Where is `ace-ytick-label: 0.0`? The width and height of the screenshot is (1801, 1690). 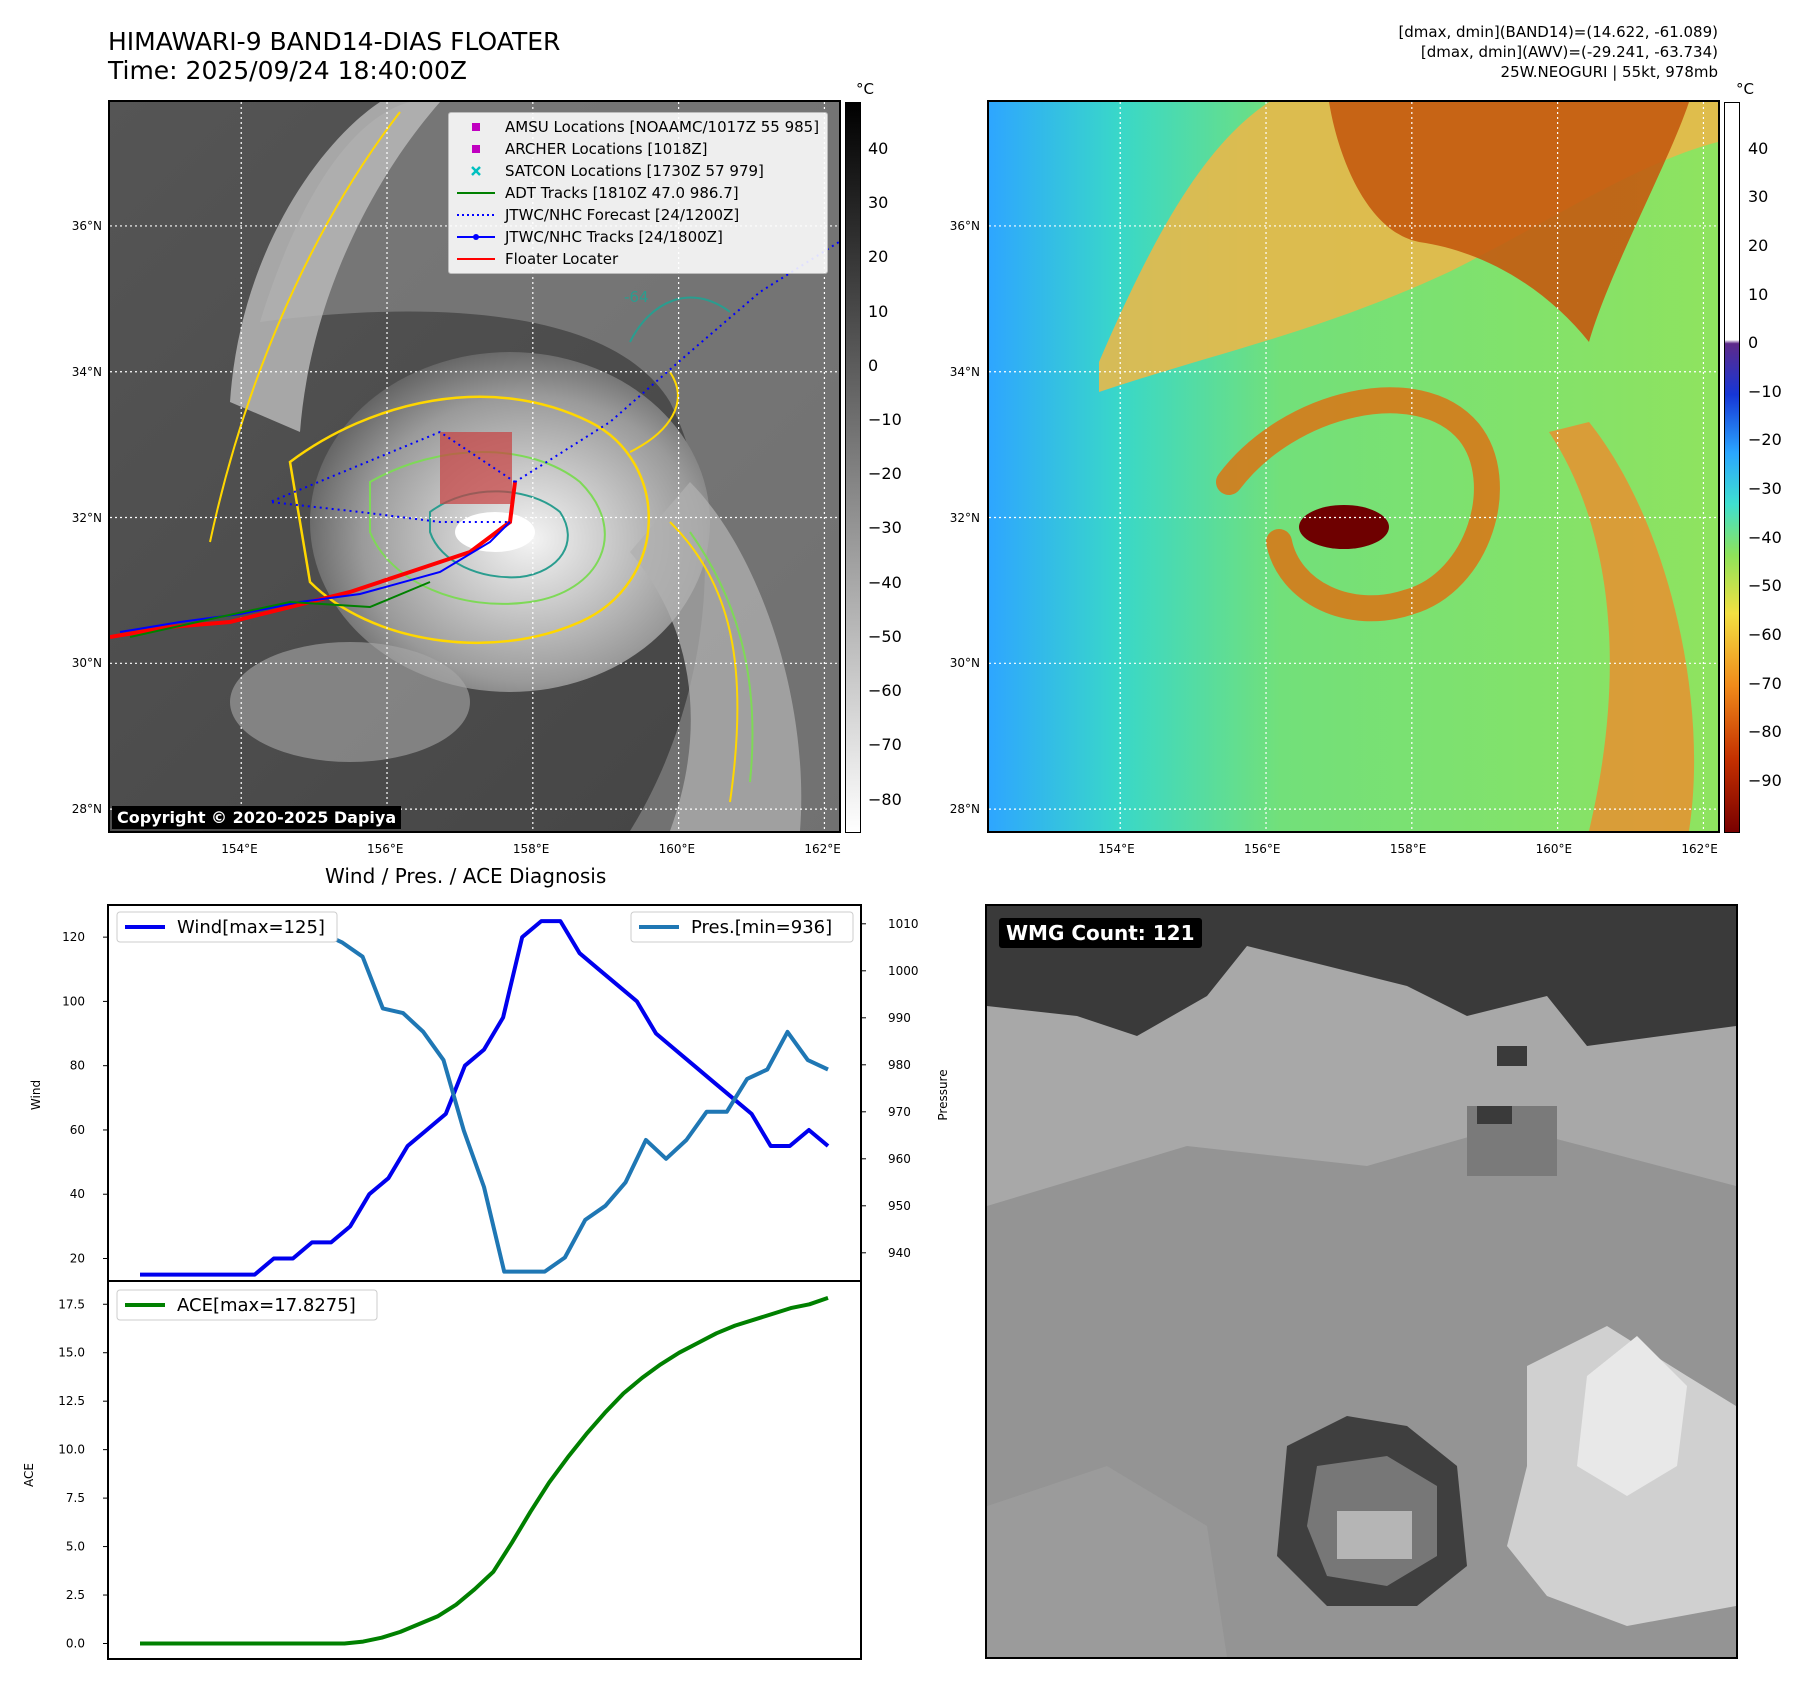 ace-ytick-label: 0.0 is located at coordinates (75, 1643).